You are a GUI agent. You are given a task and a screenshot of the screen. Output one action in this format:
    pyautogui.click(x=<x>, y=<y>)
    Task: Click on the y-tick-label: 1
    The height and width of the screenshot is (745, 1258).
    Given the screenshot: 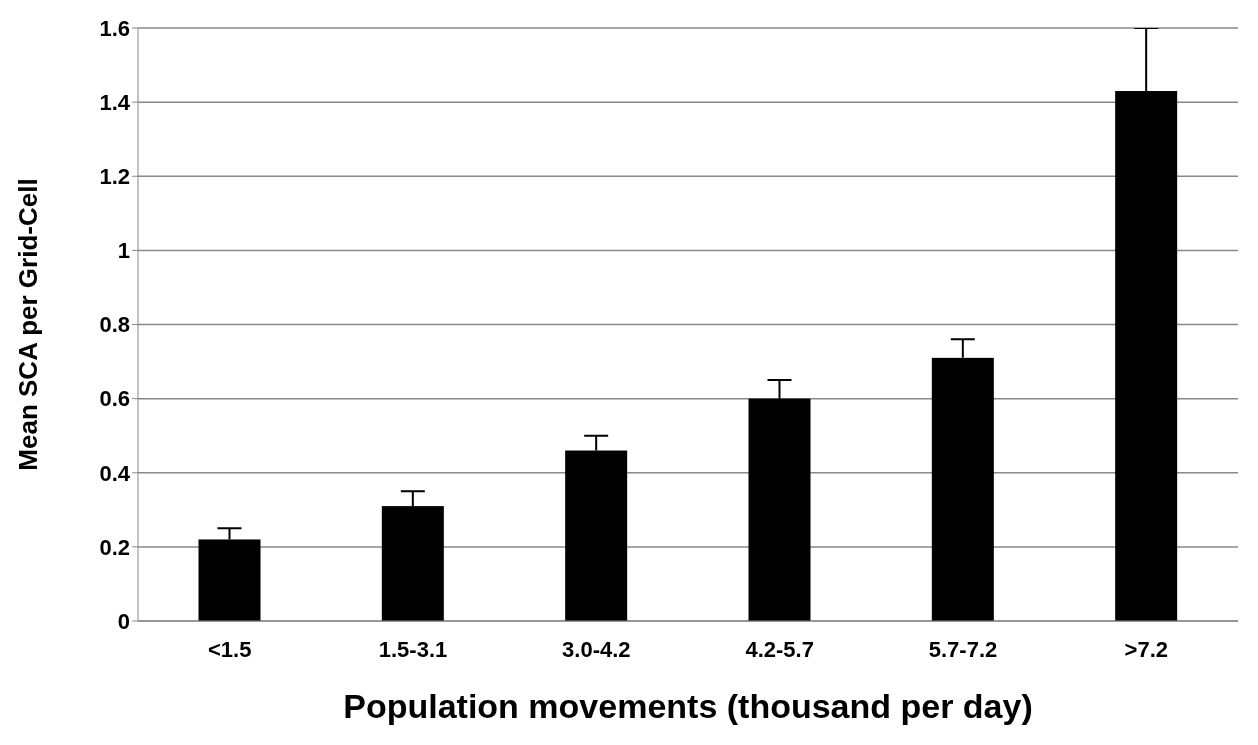 What is the action you would take?
    pyautogui.click(x=123, y=251)
    